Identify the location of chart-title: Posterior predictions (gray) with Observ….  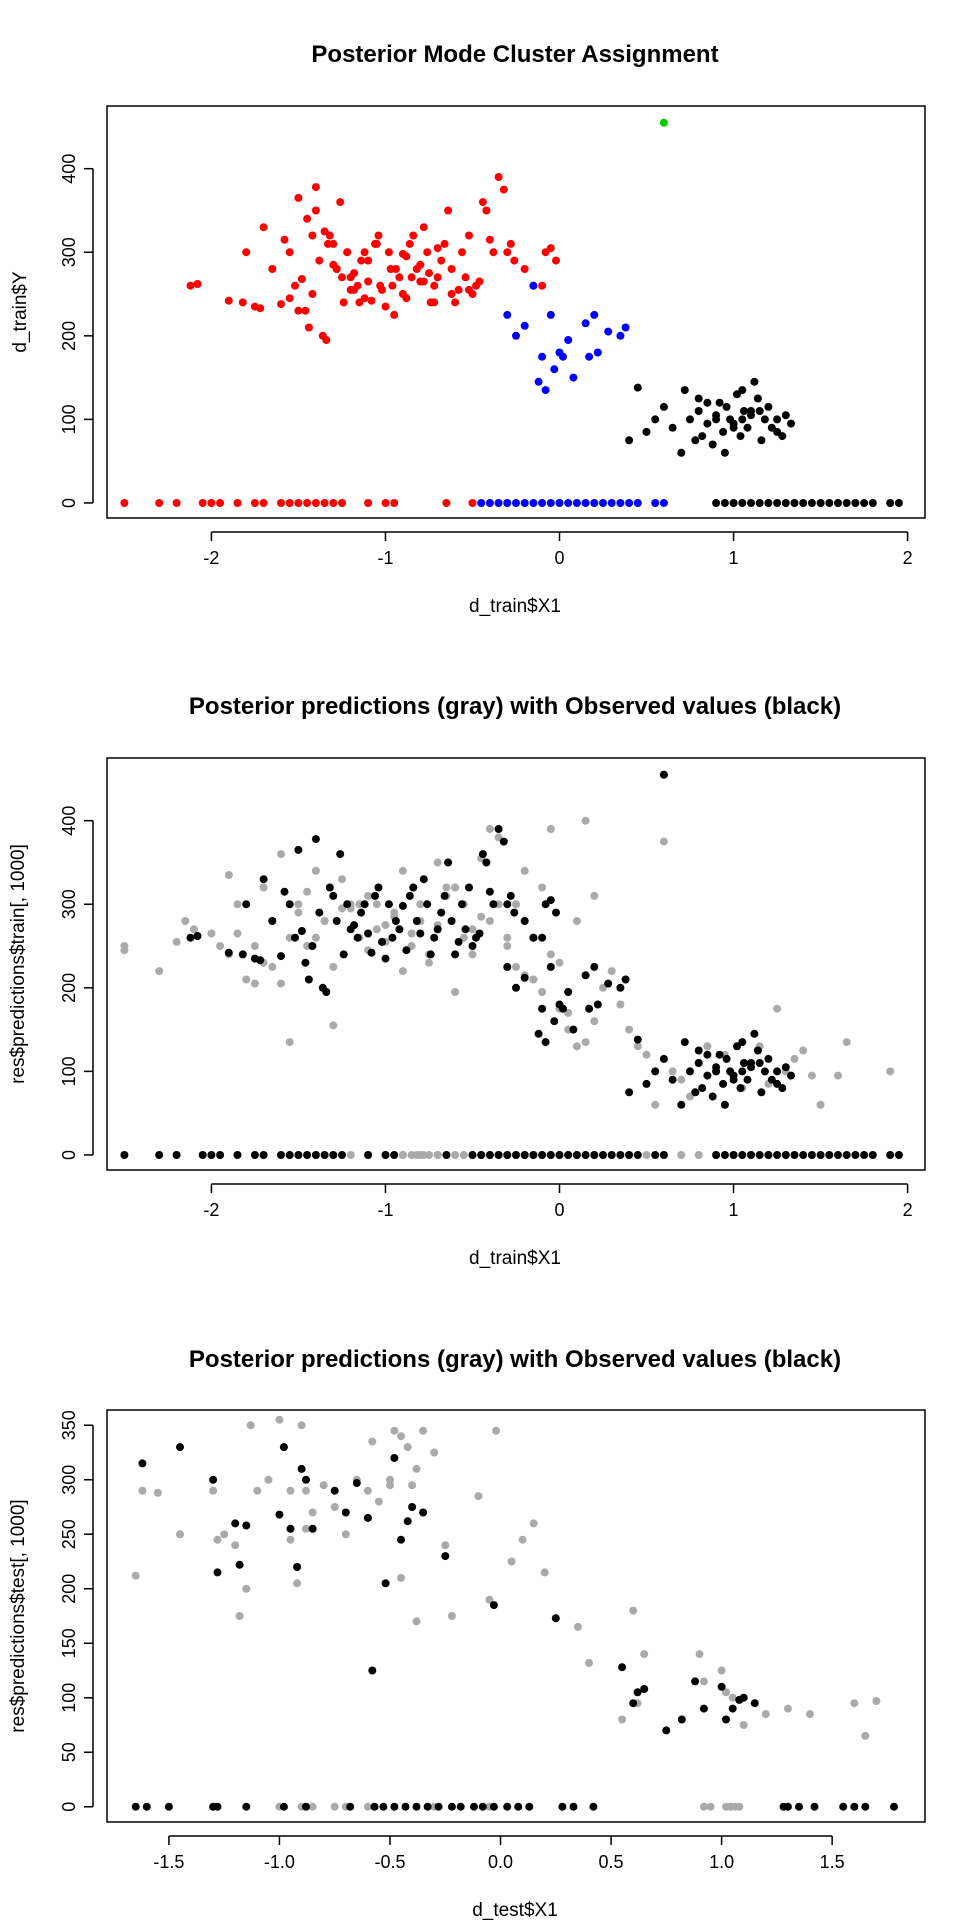
(515, 706).